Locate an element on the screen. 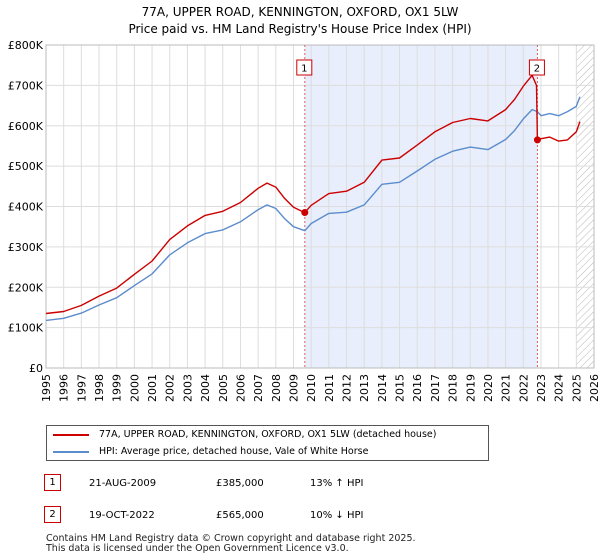 Image resolution: width=600 pixels, height=560 pixels. y-tick-label: £400K is located at coordinates (26, 207).